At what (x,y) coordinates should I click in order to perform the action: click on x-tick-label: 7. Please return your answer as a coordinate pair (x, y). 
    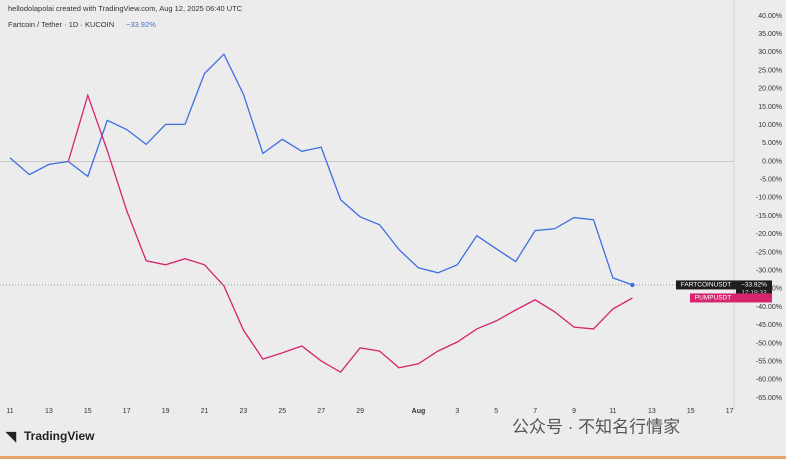
    Looking at the image, I should click on (535, 411).